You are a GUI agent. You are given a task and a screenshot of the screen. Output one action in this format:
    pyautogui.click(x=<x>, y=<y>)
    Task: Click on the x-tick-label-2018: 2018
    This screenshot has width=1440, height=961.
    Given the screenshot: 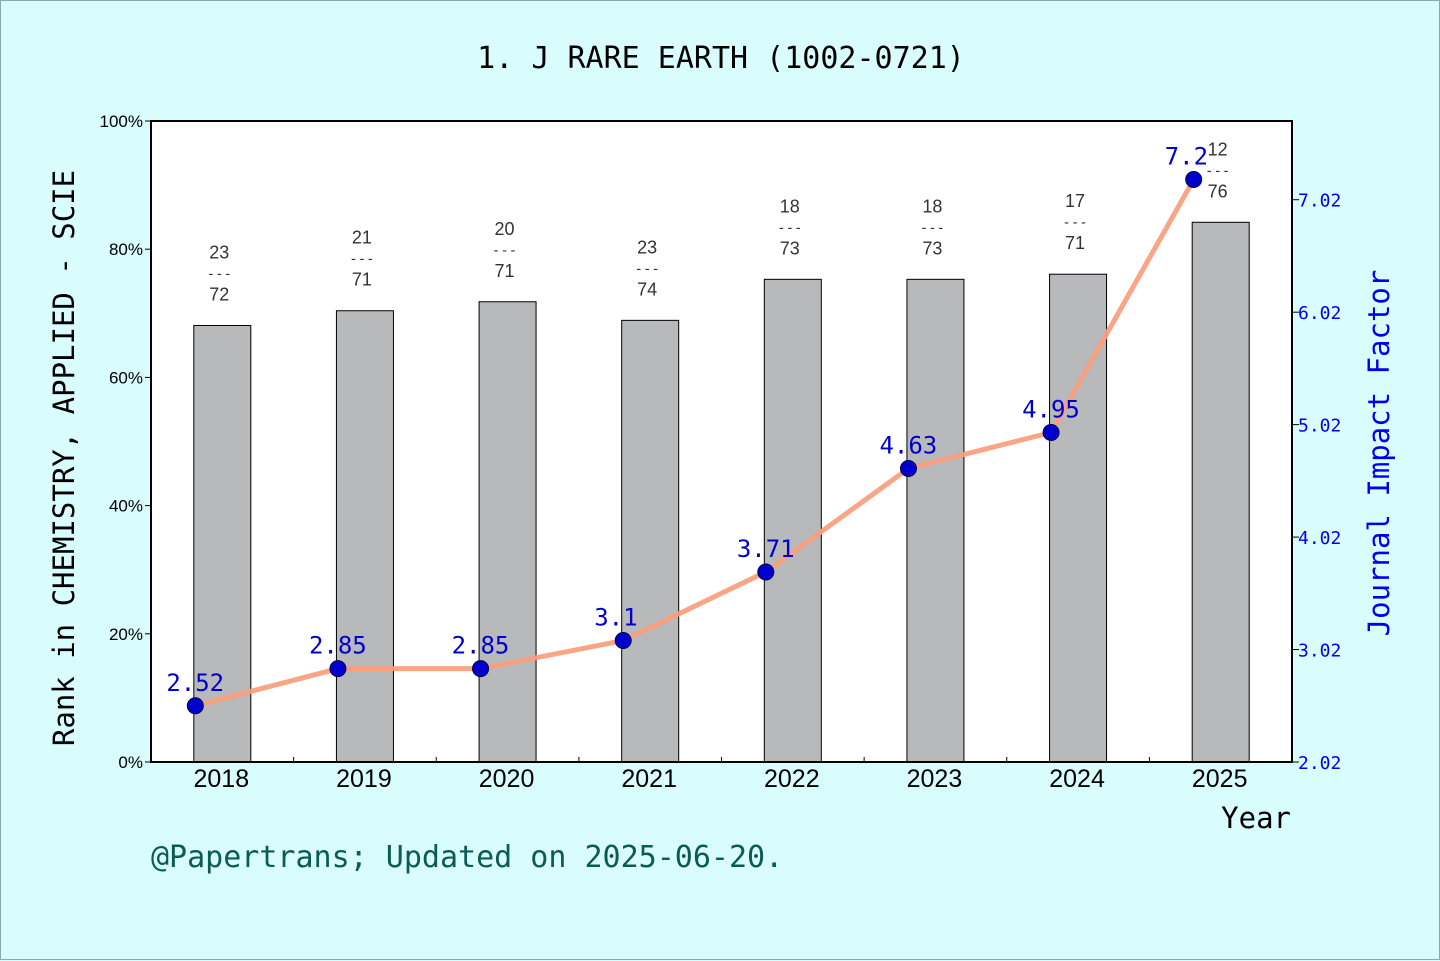 What is the action you would take?
    pyautogui.click(x=222, y=779)
    